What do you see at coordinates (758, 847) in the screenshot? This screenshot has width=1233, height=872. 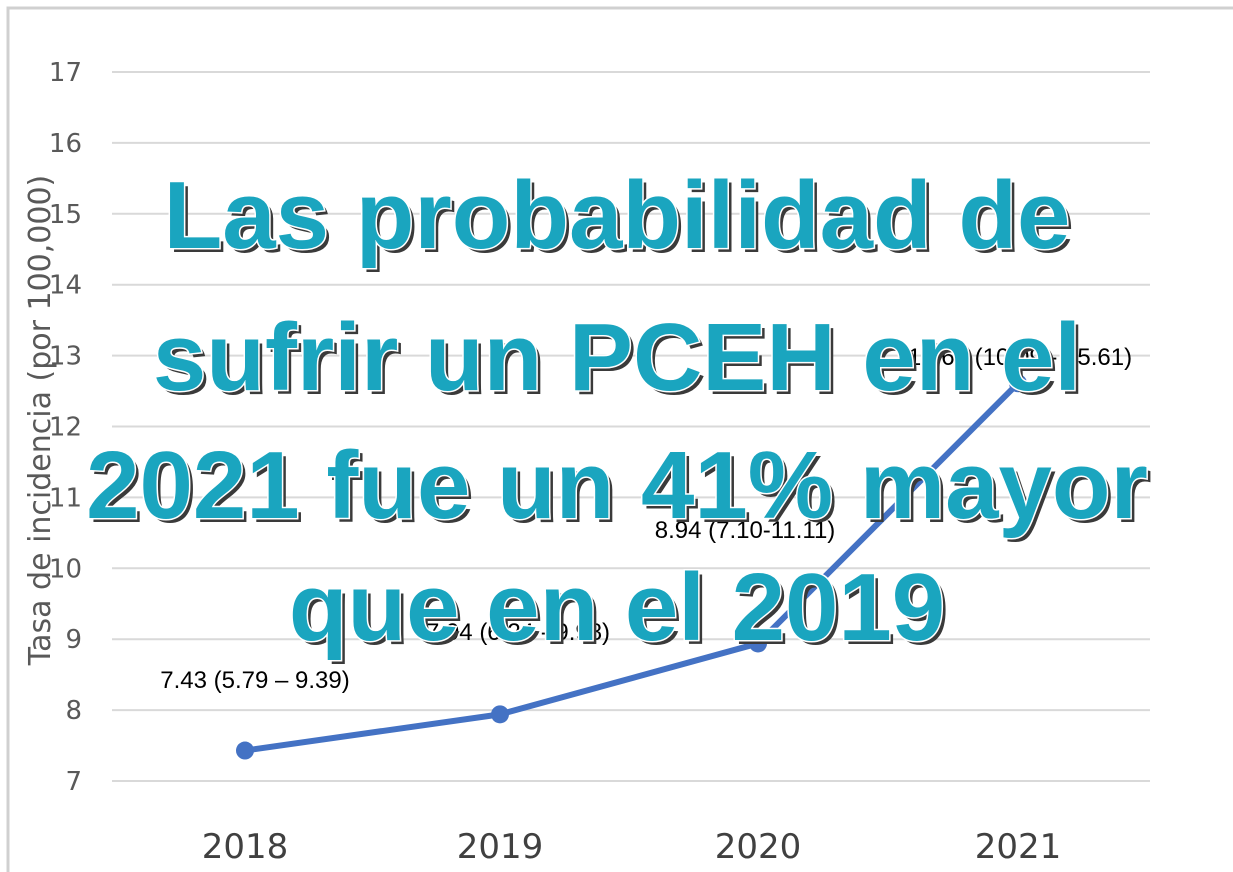 I see `x-tick-label: 2020` at bounding box center [758, 847].